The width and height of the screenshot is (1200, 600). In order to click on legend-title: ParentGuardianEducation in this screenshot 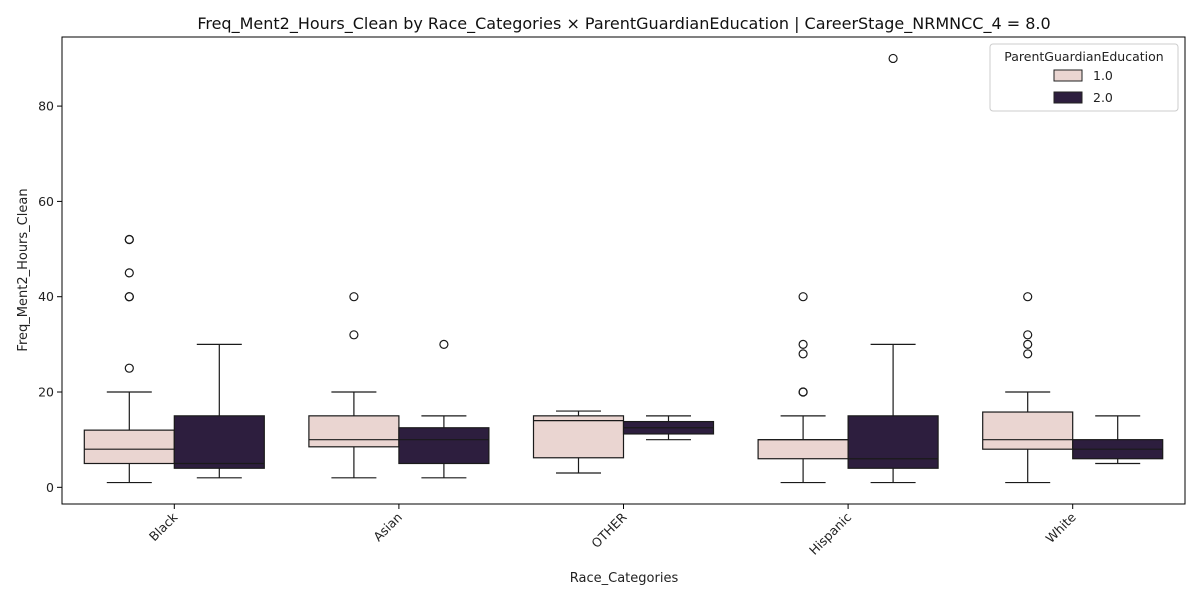, I will do `click(1083, 56)`.